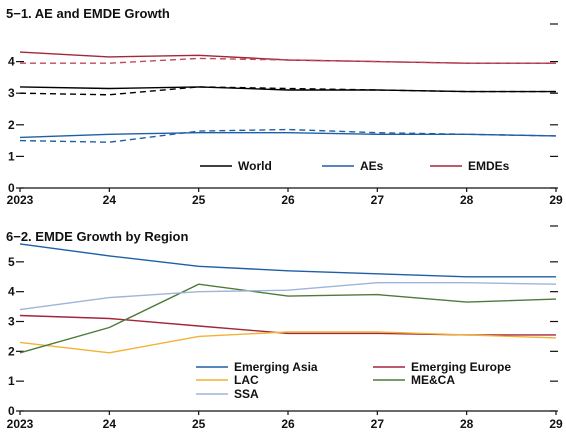  I want to click on legend-label: Emerging Europe, so click(461, 367).